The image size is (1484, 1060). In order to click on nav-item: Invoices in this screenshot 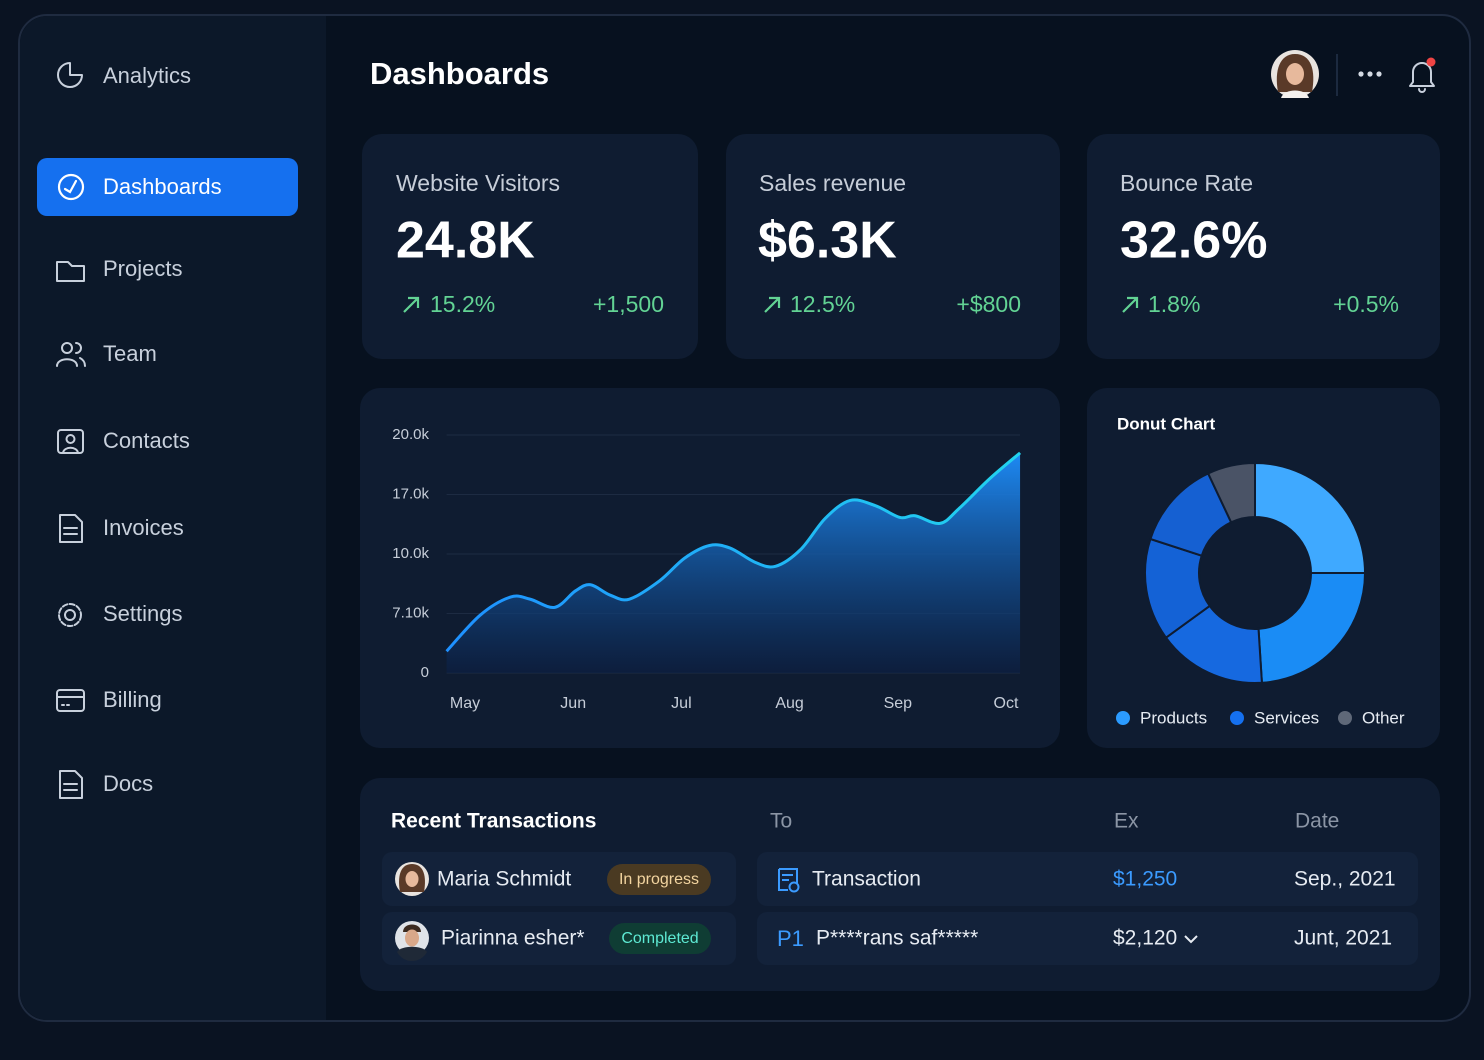, I will do `click(121, 528)`.